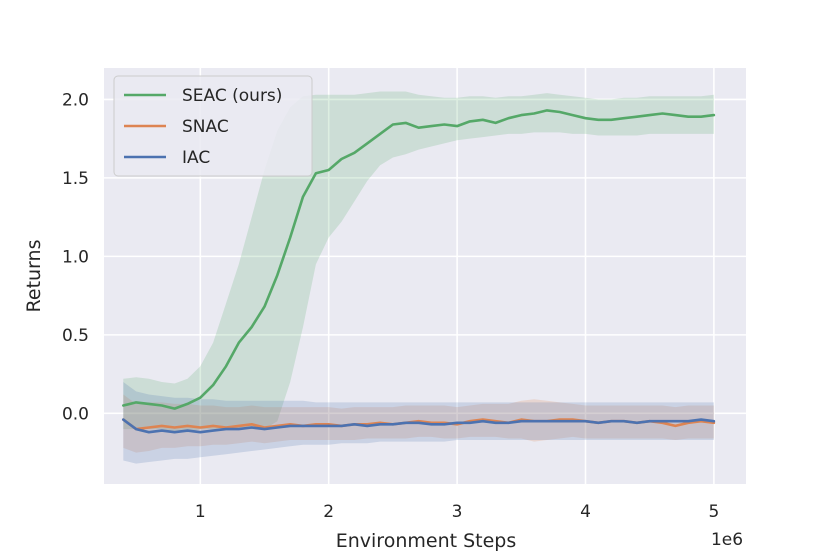  Describe the element at coordinates (34, 276) in the screenshot. I see `y-axis-label: Returns` at that location.